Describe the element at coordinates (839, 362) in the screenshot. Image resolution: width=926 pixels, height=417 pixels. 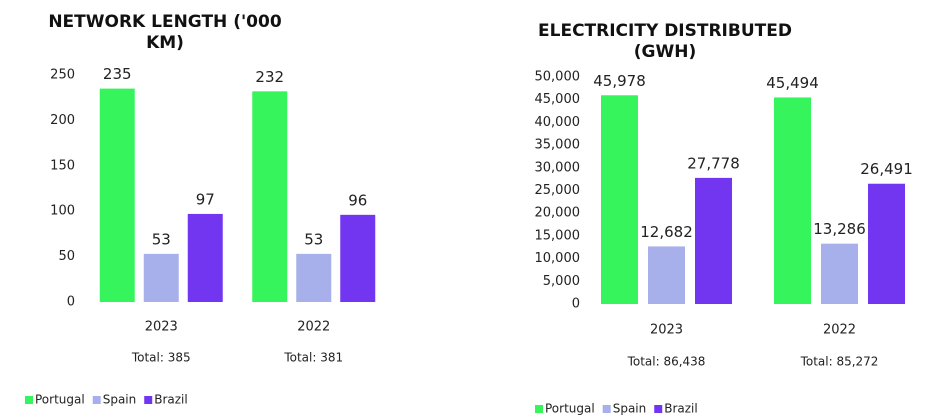
I see `total-label: Total: 85,272` at that location.